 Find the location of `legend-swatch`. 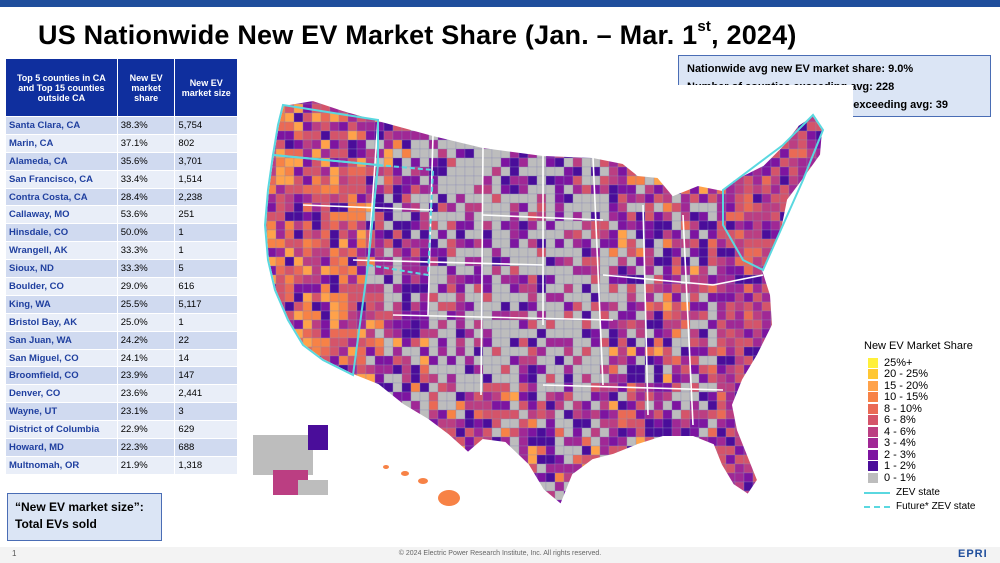

legend-swatch is located at coordinates (873, 385).